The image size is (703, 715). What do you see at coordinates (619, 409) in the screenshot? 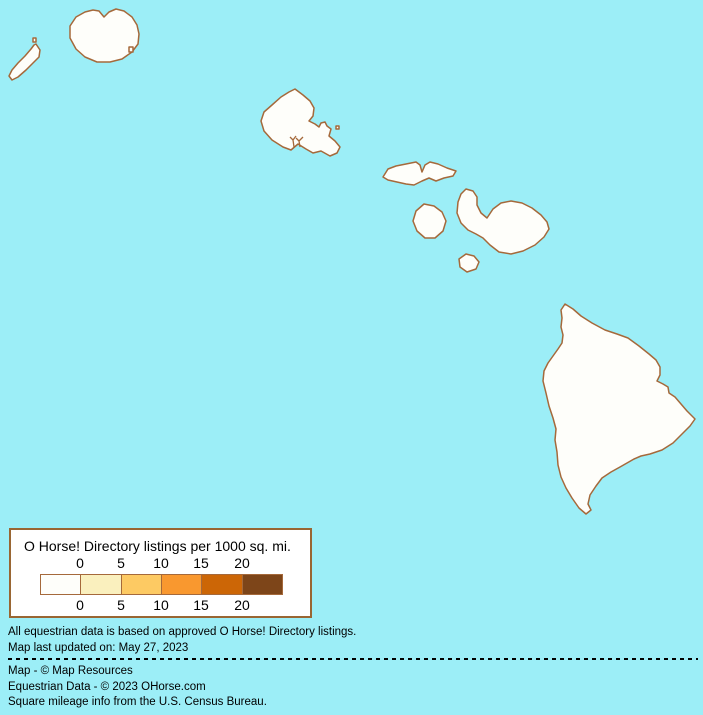
I see `island-hawaii` at bounding box center [619, 409].